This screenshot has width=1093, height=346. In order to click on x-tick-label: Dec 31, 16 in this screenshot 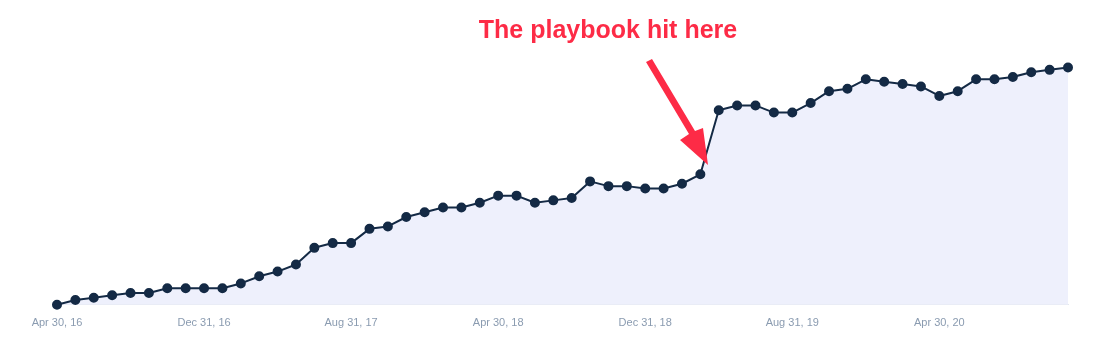, I will do `click(204, 322)`.